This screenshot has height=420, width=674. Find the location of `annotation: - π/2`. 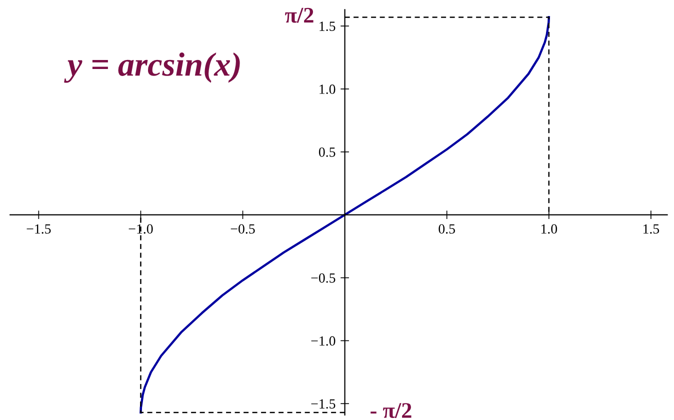

annotation: - π/2 is located at coordinates (391, 410).